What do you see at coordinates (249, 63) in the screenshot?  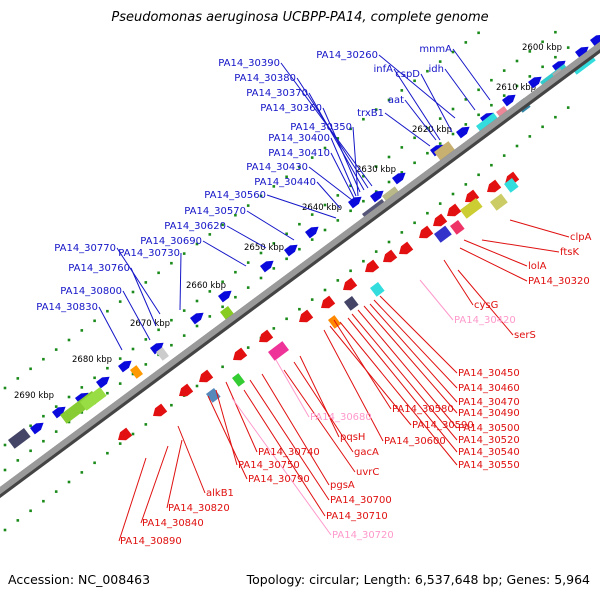 I see `plus-strand-gene-label: PA14_30390` at bounding box center [249, 63].